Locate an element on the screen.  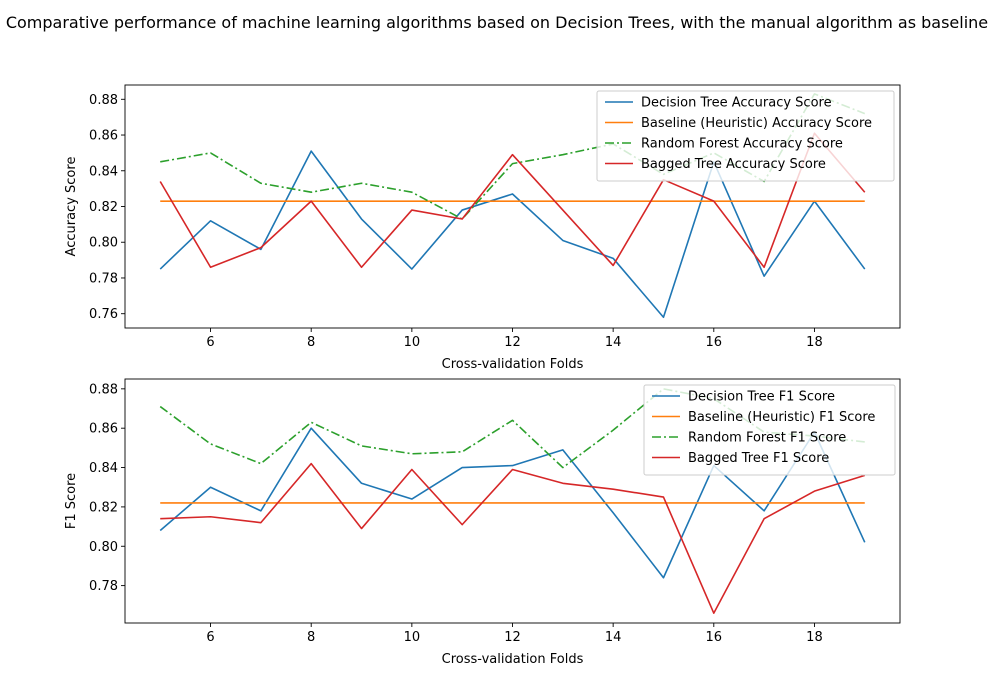
legend-entry: Baseline (Heuristic) F1 Score is located at coordinates (781, 417).